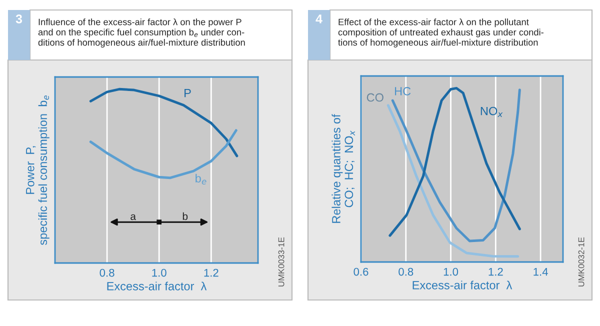 The height and width of the screenshot is (326, 600). Describe the element at coordinates (141, 33) in the screenshot. I see `chart-title: Influence of the excess-air factor λ on the power P and on the specific fuel consumption b$_{e}$ under con- ditions of homogeneous air/fuel-mixture distribution` at that location.